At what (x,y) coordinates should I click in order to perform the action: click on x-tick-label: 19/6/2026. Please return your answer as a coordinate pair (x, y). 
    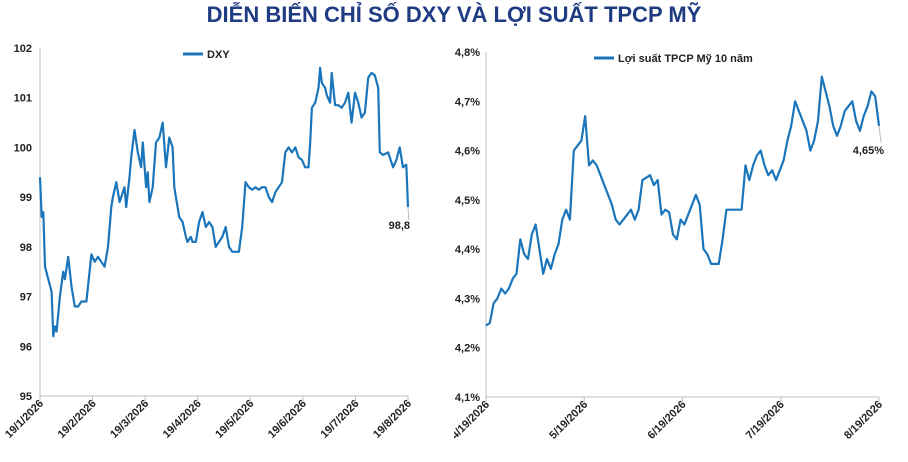
    Looking at the image, I should click on (287, 419).